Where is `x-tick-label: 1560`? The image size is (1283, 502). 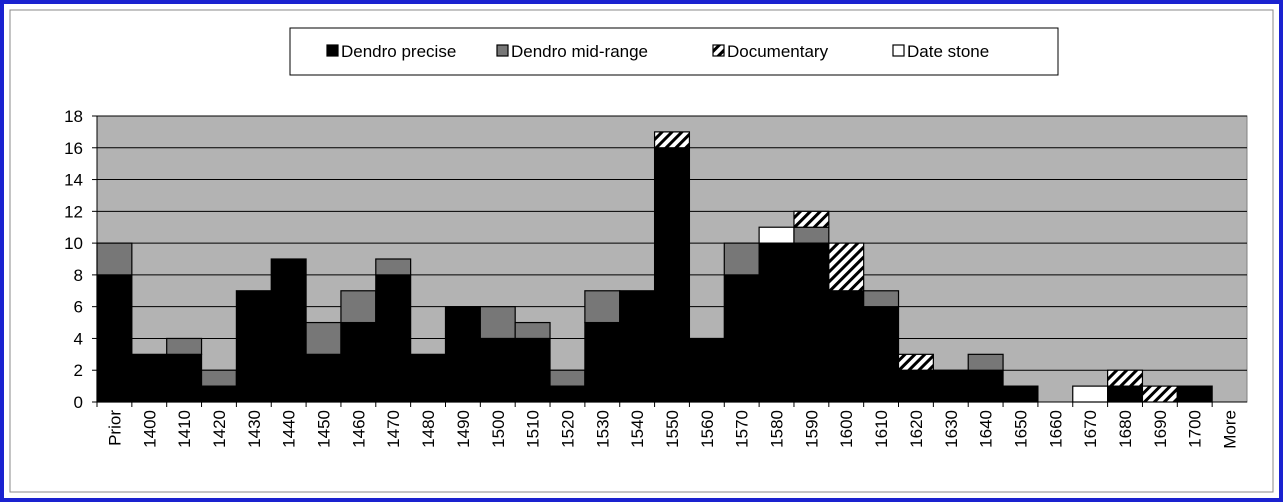
x-tick-label: 1560 is located at coordinates (707, 429).